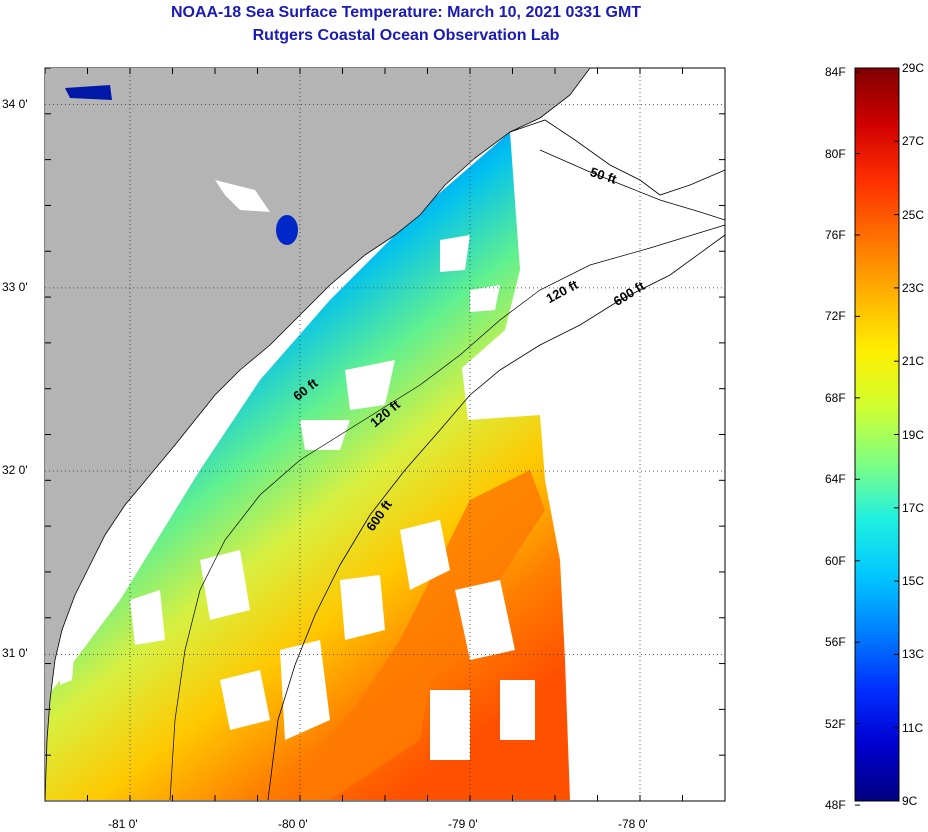 This screenshot has width=928, height=832. Describe the element at coordinates (123, 824) in the screenshot. I see `lon-tick-label: -81 0'` at that location.